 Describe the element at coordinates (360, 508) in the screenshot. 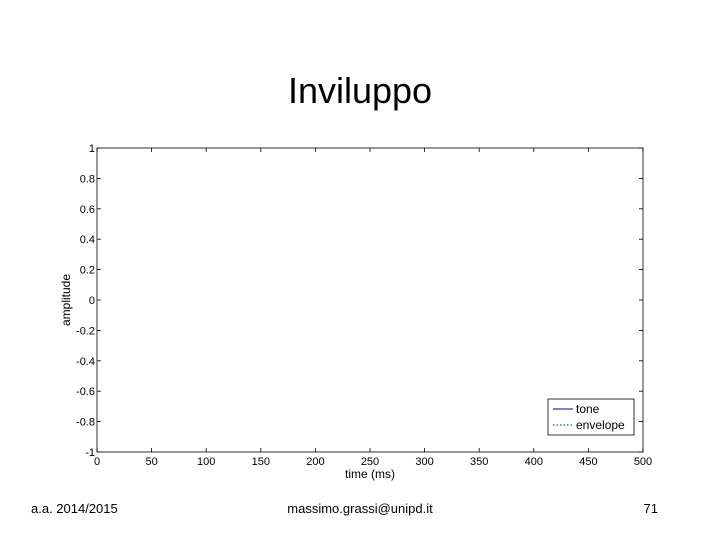

I see `footer-email: massimo.grassi@unipd.it` at that location.